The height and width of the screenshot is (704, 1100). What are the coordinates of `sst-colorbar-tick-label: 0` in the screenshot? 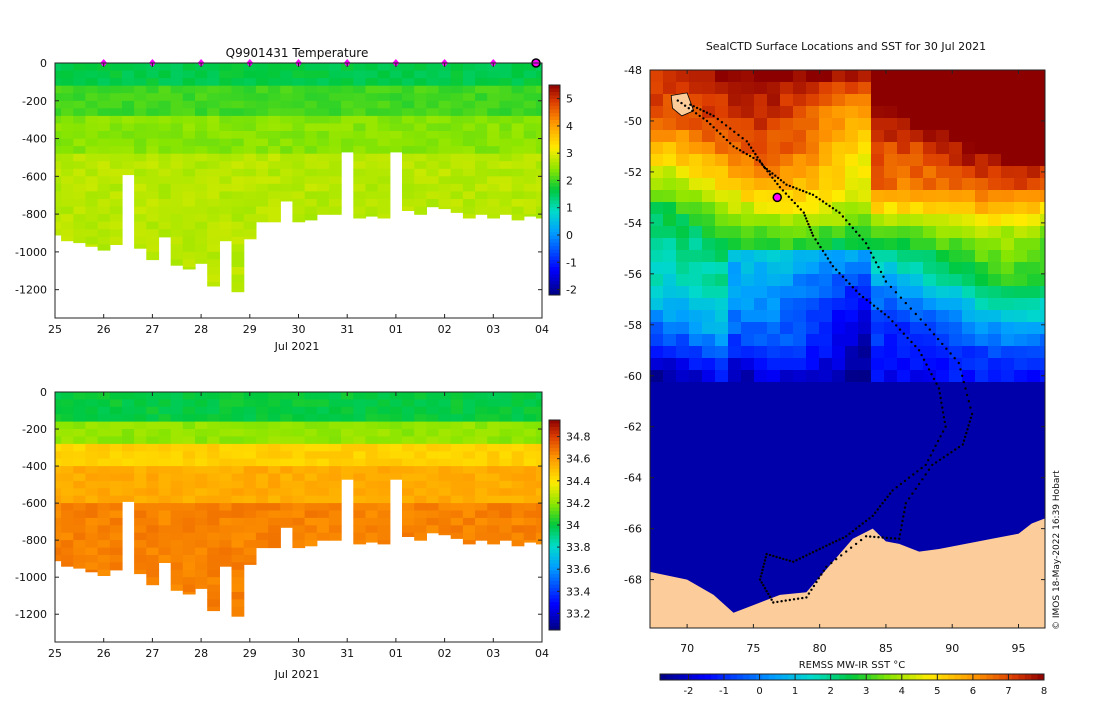 It's located at (759, 691).